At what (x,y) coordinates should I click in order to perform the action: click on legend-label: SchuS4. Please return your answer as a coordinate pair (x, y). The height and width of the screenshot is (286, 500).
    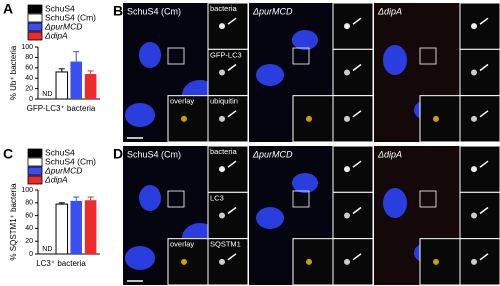
    Looking at the image, I should click on (60, 8).